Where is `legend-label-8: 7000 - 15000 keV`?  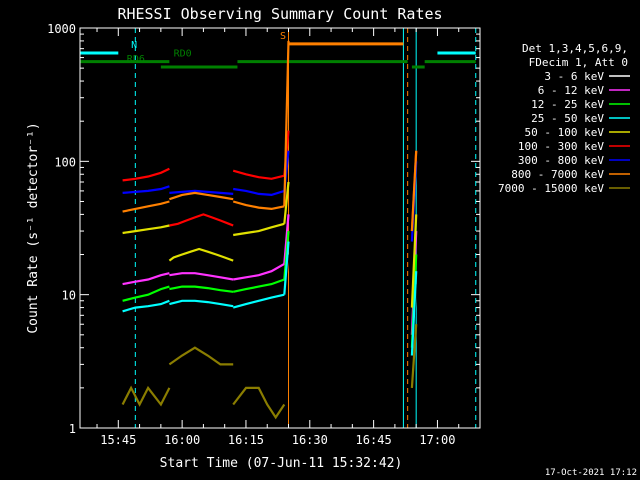
legend-label-8: 7000 - 15000 keV is located at coordinates (551, 188).